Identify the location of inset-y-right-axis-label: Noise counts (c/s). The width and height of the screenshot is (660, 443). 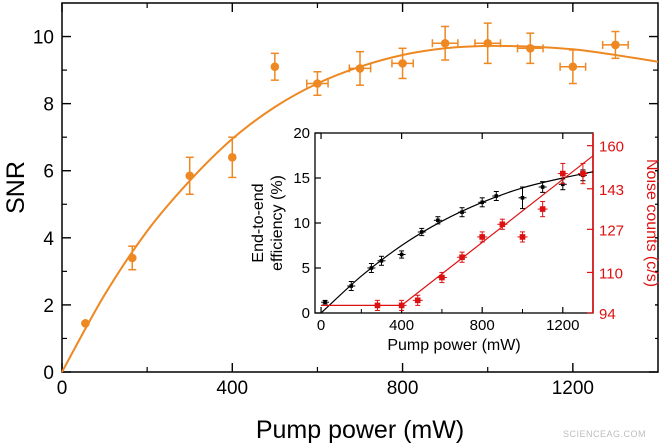
(651, 223).